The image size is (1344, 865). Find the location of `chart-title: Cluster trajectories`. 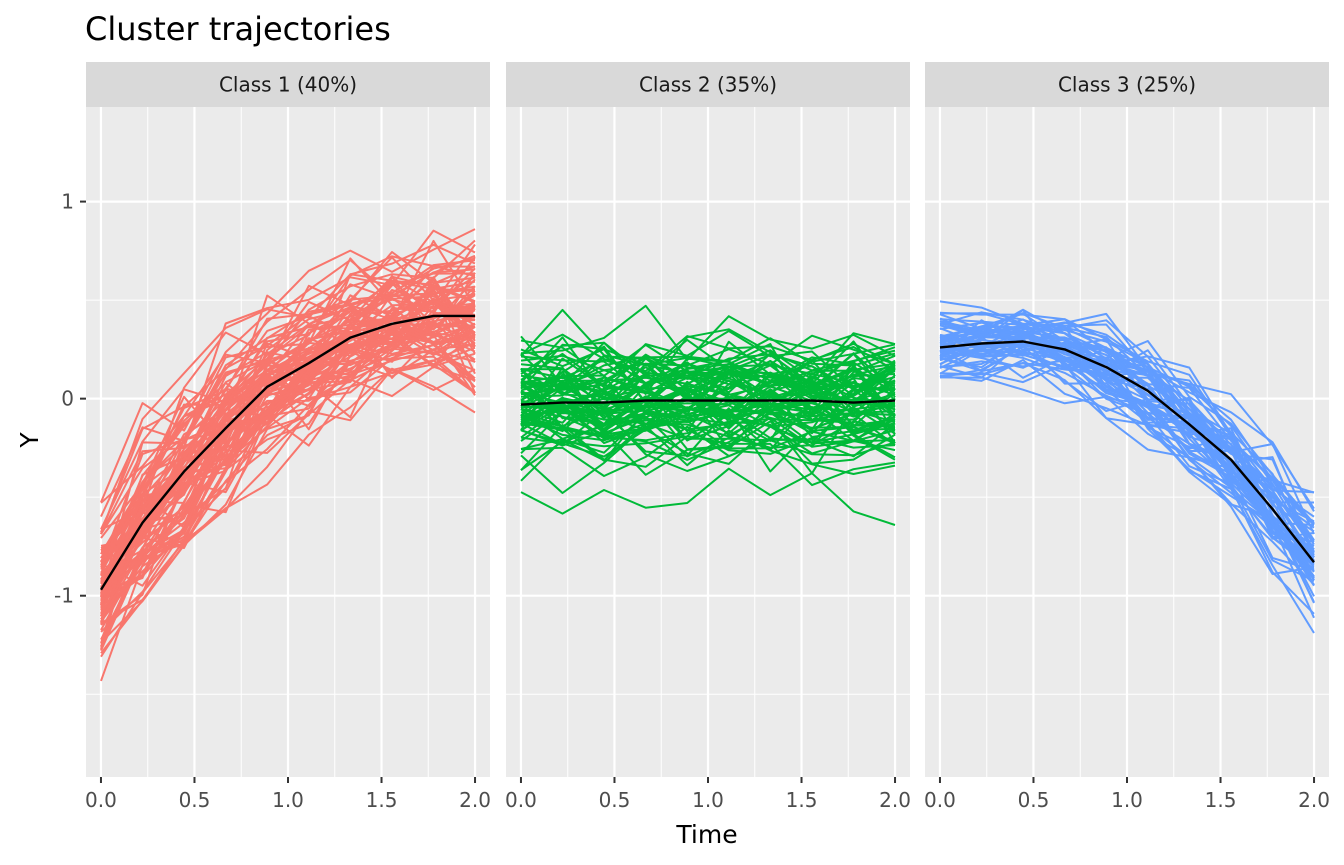

chart-title: Cluster trajectories is located at coordinates (238, 29).